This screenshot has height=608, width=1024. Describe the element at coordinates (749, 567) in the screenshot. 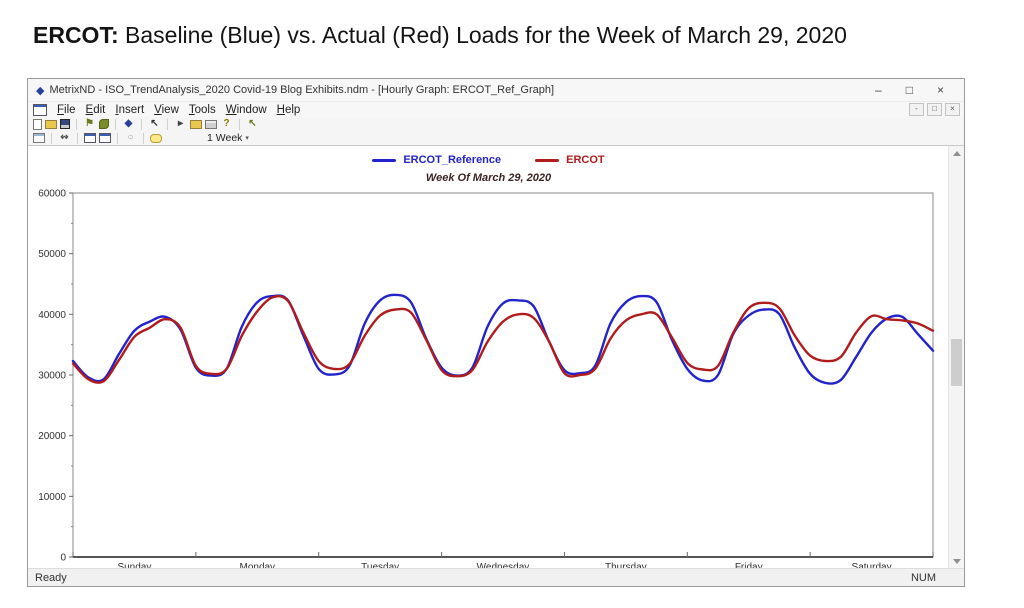

I see `x-axis-day-label: Friday` at that location.